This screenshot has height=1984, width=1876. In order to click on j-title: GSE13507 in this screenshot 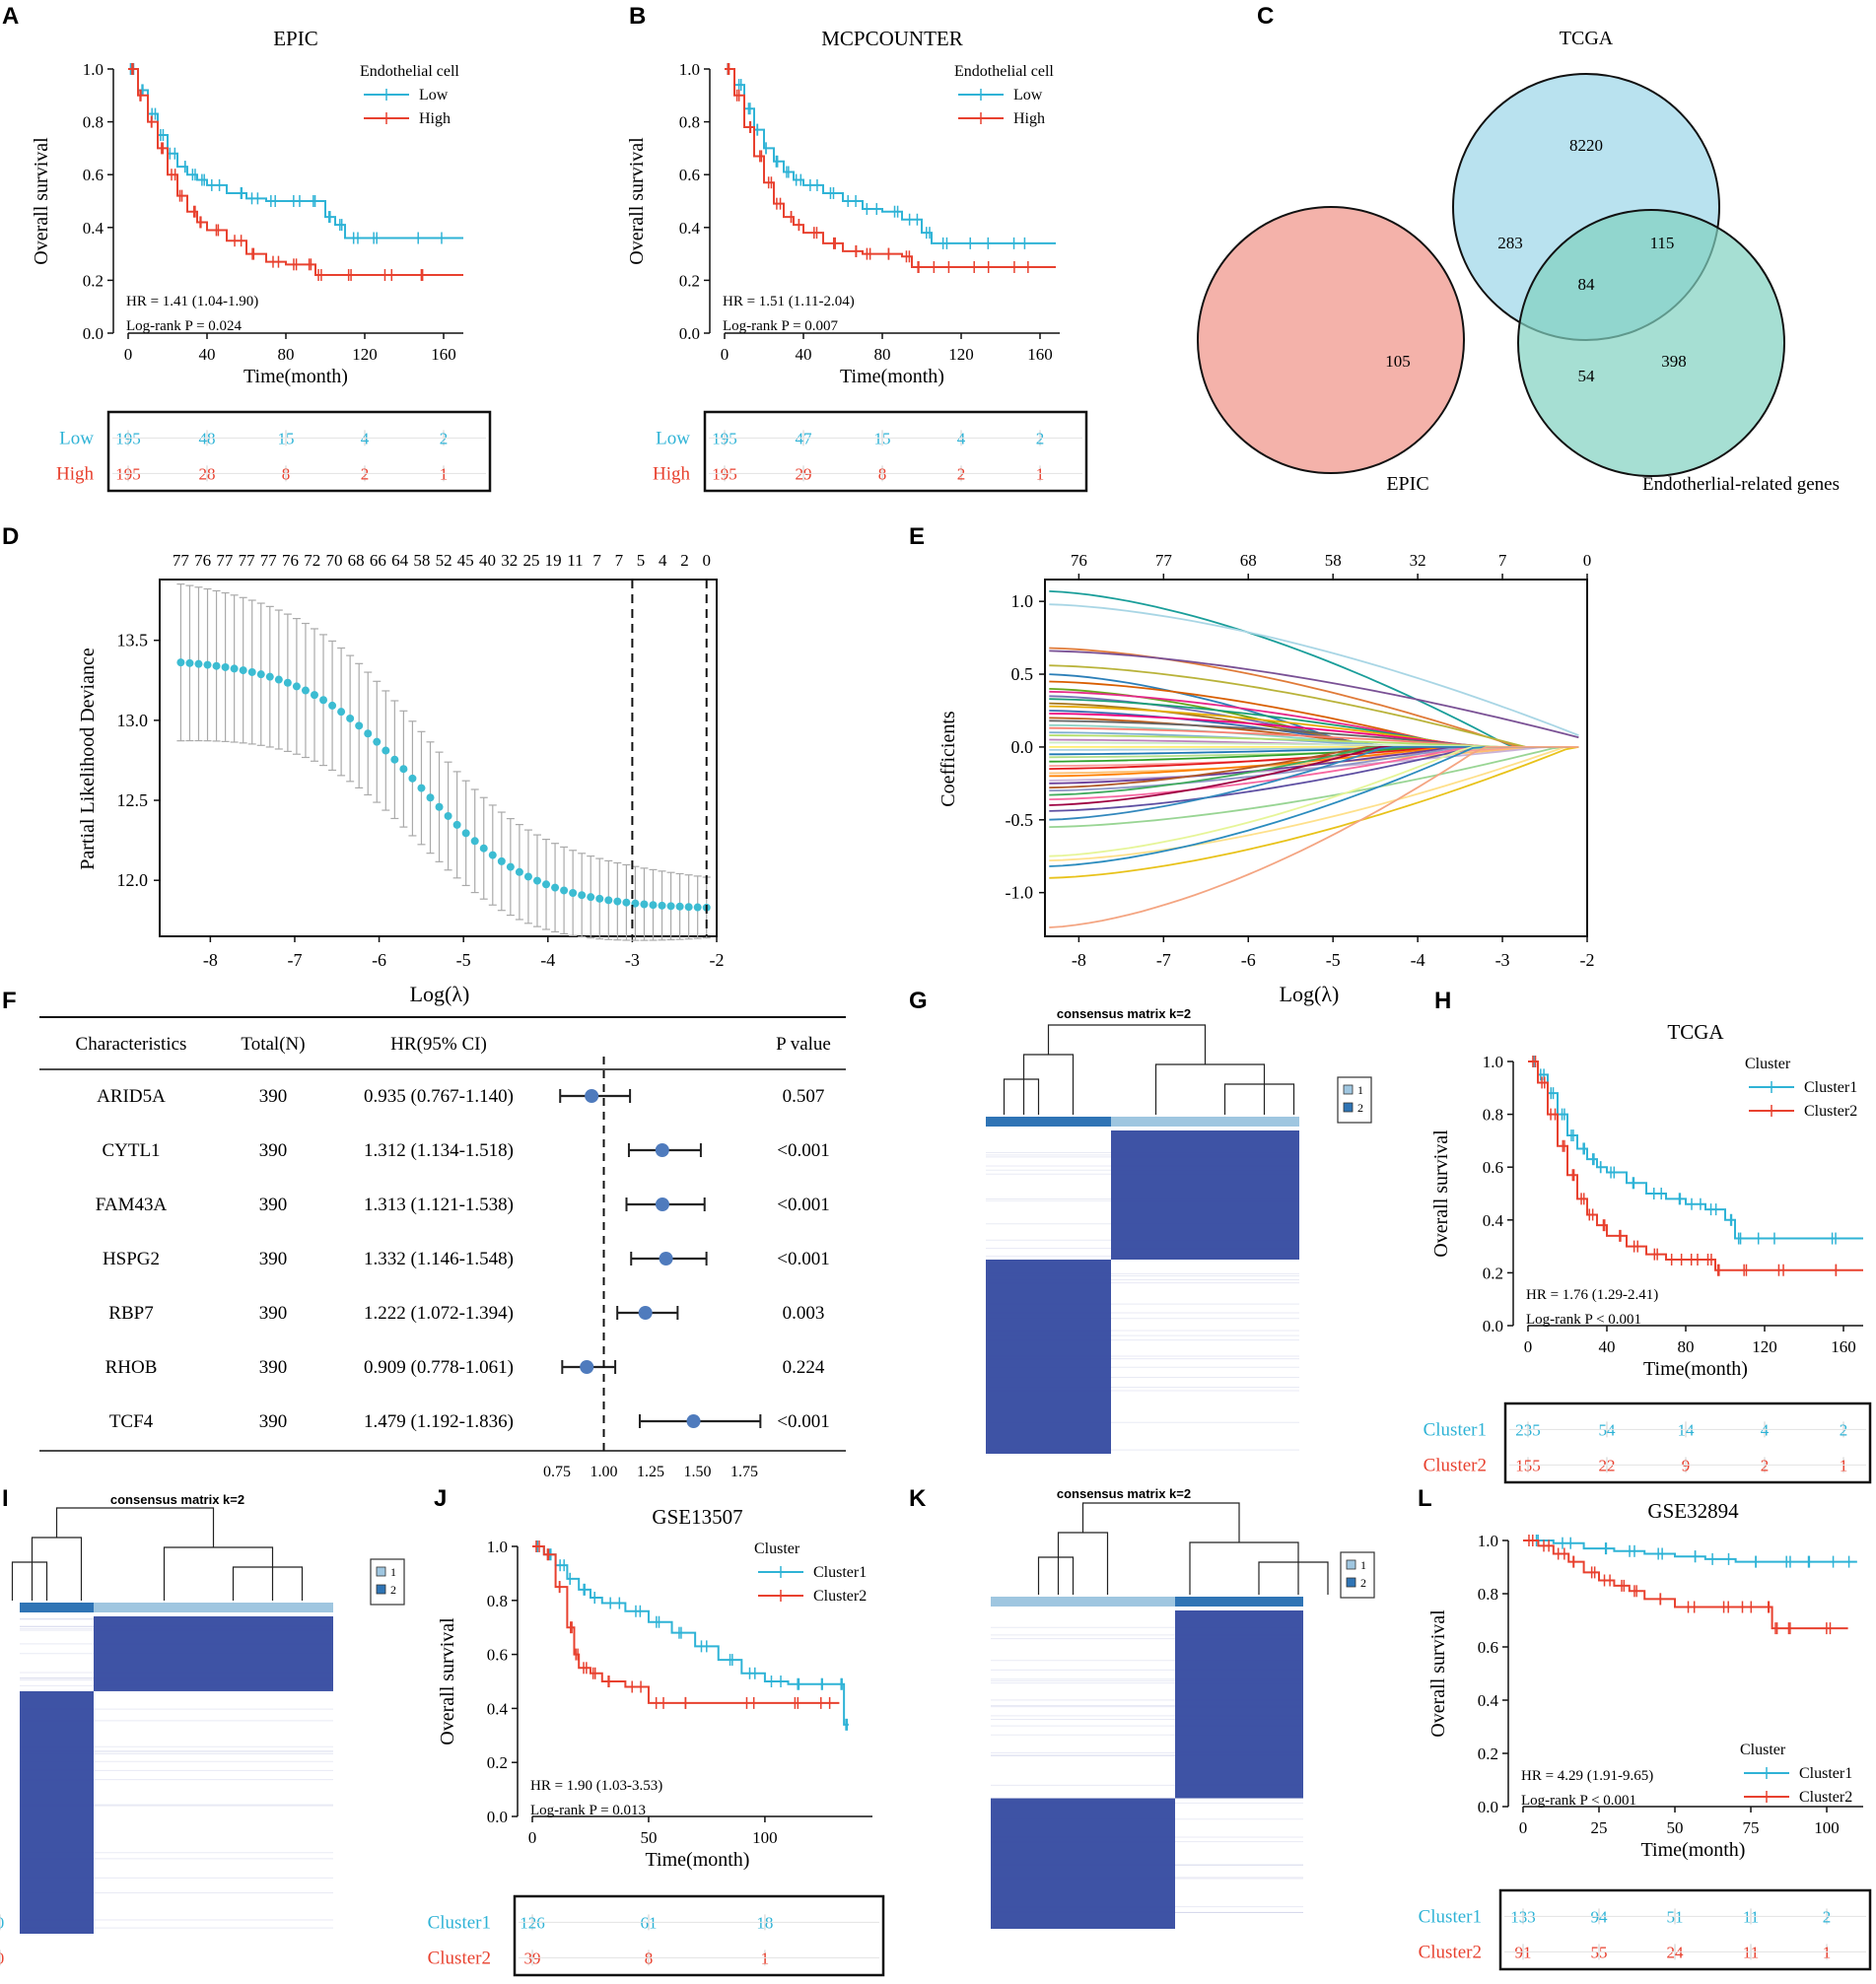, I will do `click(697, 1517)`.